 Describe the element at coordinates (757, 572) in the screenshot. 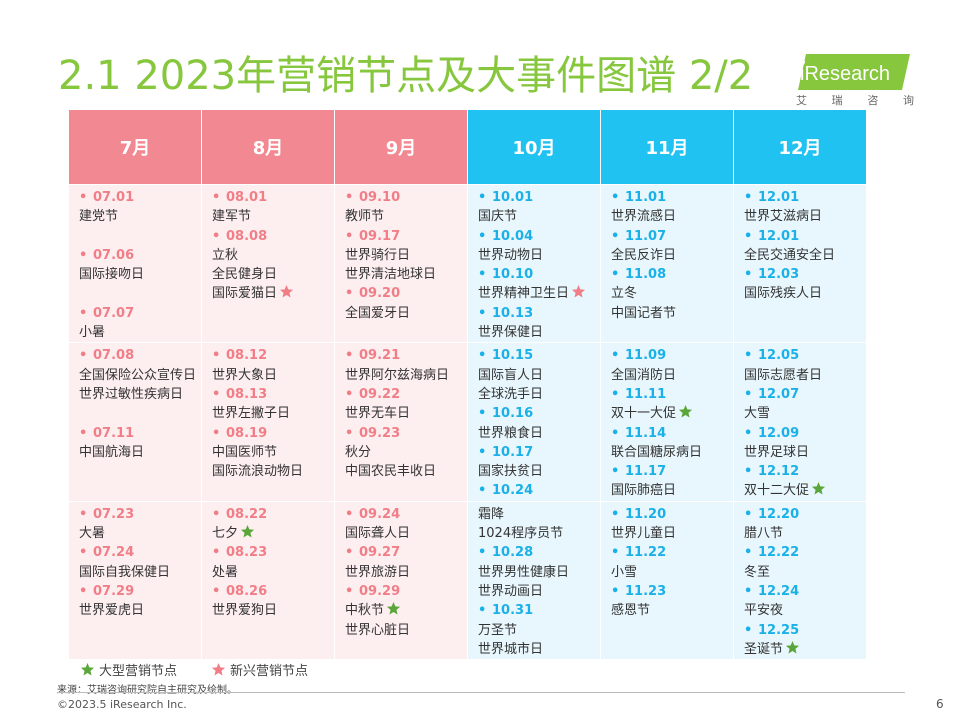

I see `event-name: 冬至` at that location.